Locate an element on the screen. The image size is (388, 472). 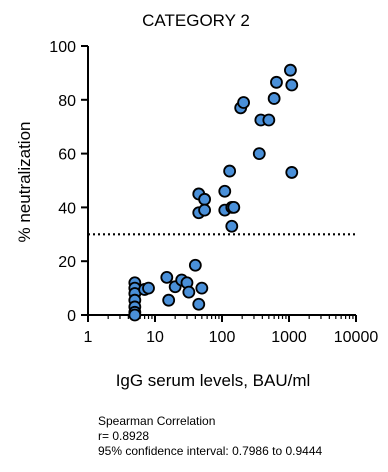
y-tick-label: 40 is located at coordinates (67, 208).